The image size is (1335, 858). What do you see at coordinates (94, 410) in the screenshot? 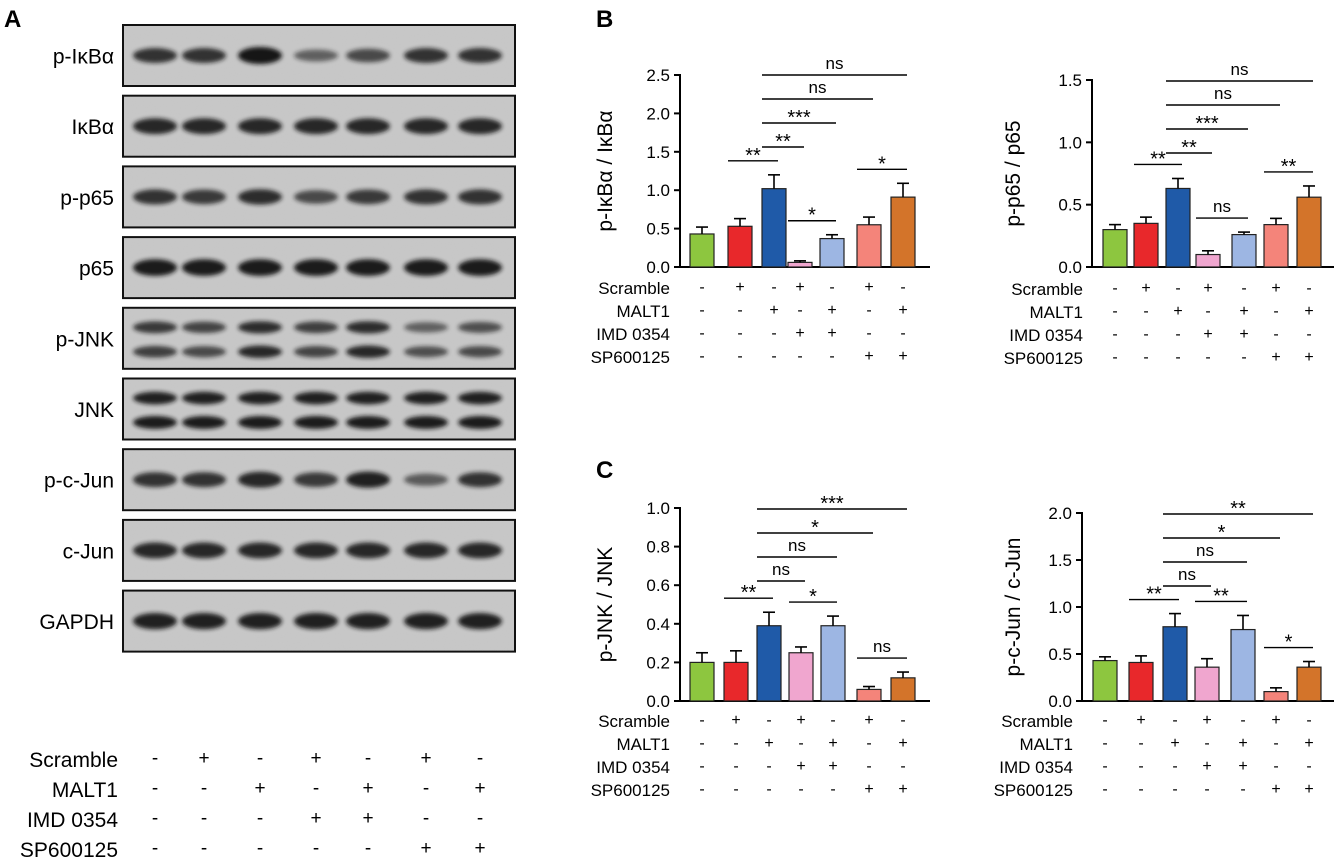
I see `blot-label: JNK` at bounding box center [94, 410].